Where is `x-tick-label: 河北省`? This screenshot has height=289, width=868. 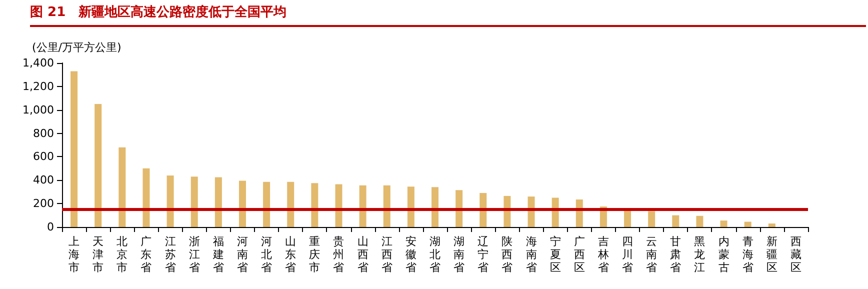
x-tick-label: 河北省 is located at coordinates (266, 254).